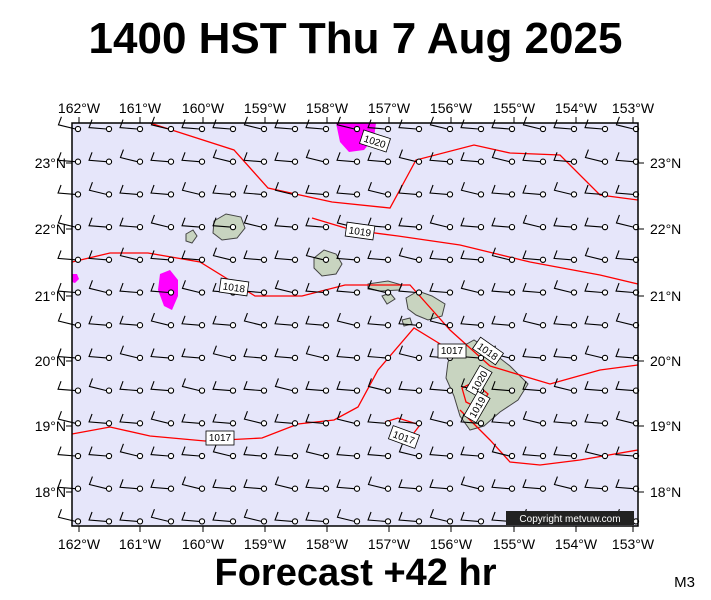 This screenshot has height=600, width=711. I want to click on lon-label: 156°W, so click(451, 544).